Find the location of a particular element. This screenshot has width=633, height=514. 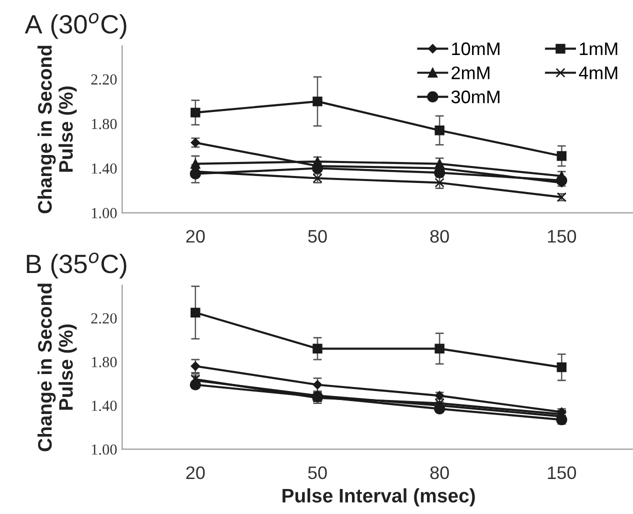

legend-label: 10mM is located at coordinates (476, 49).